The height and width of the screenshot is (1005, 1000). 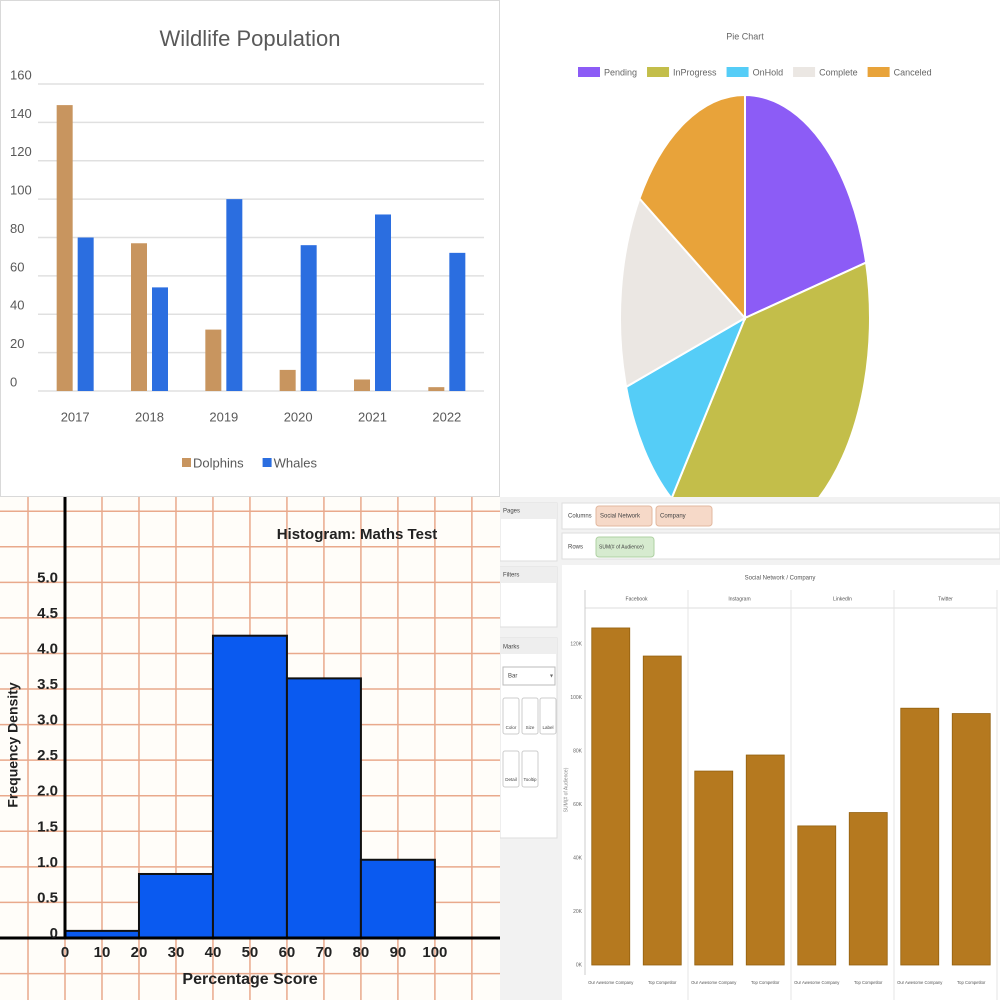 What do you see at coordinates (511, 779) in the screenshot?
I see `mark-button-label: Detail` at bounding box center [511, 779].